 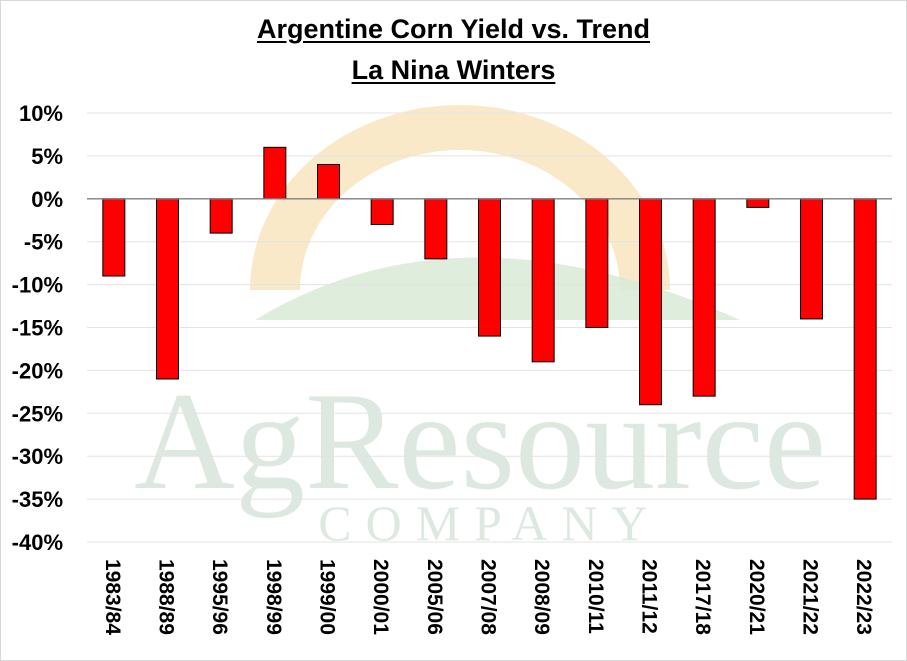 I want to click on watermark-sun, so click(x=460, y=197).